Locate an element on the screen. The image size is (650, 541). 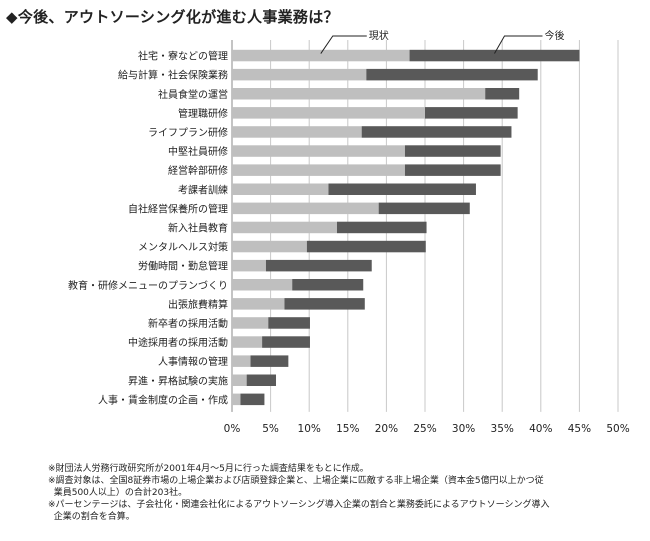
x-tick-label: 30% is located at coordinates (463, 429).